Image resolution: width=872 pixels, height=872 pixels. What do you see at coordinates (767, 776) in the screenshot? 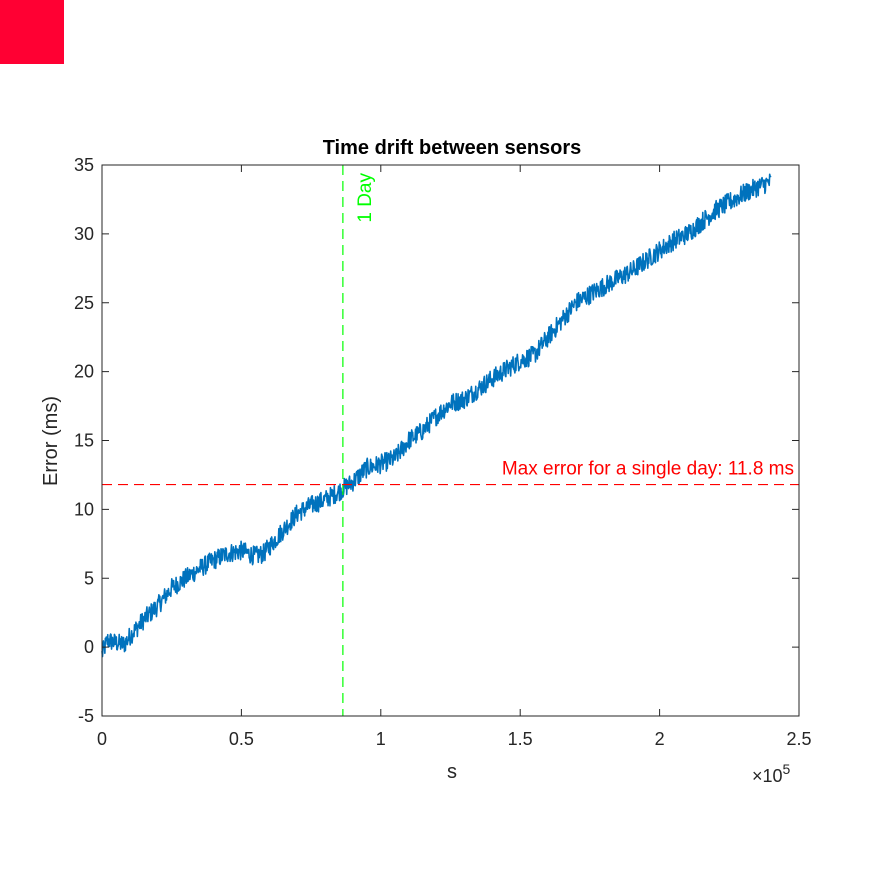
I see `x-exponent-base: ×10` at bounding box center [767, 776].